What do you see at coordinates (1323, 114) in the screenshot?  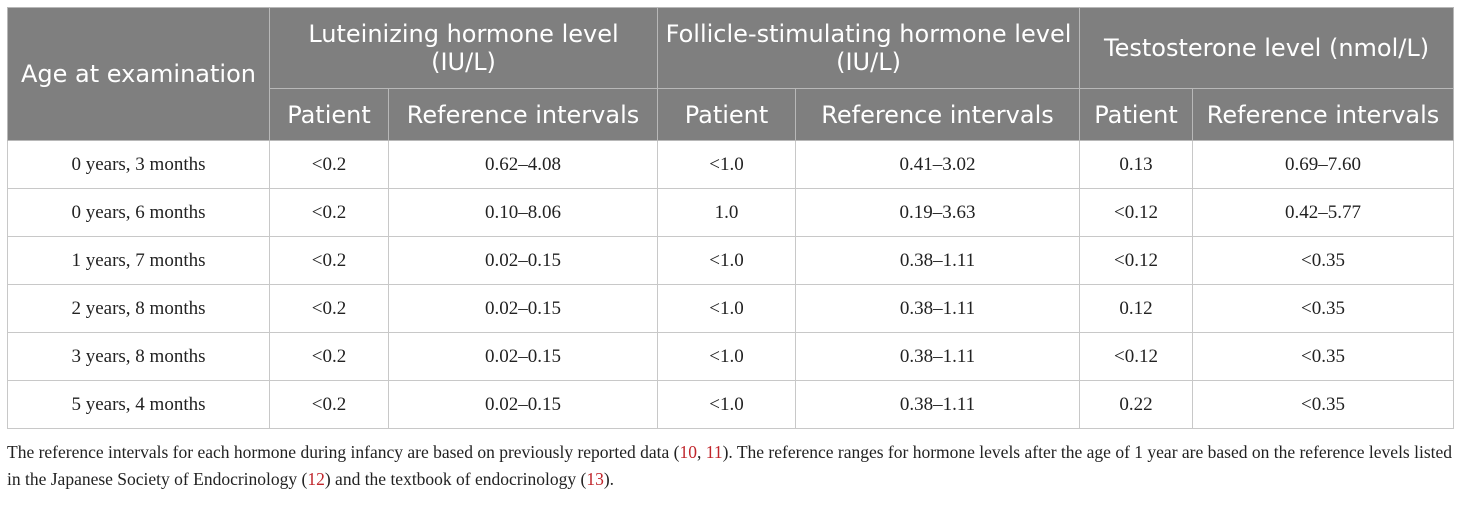 I see `header-t-reference: Reference intervals` at bounding box center [1323, 114].